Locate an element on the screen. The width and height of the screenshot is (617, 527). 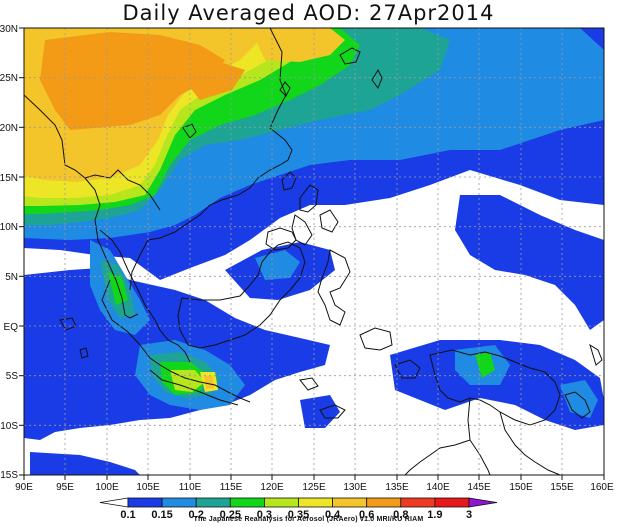
colorbar-label: 3 is located at coordinates (469, 515).